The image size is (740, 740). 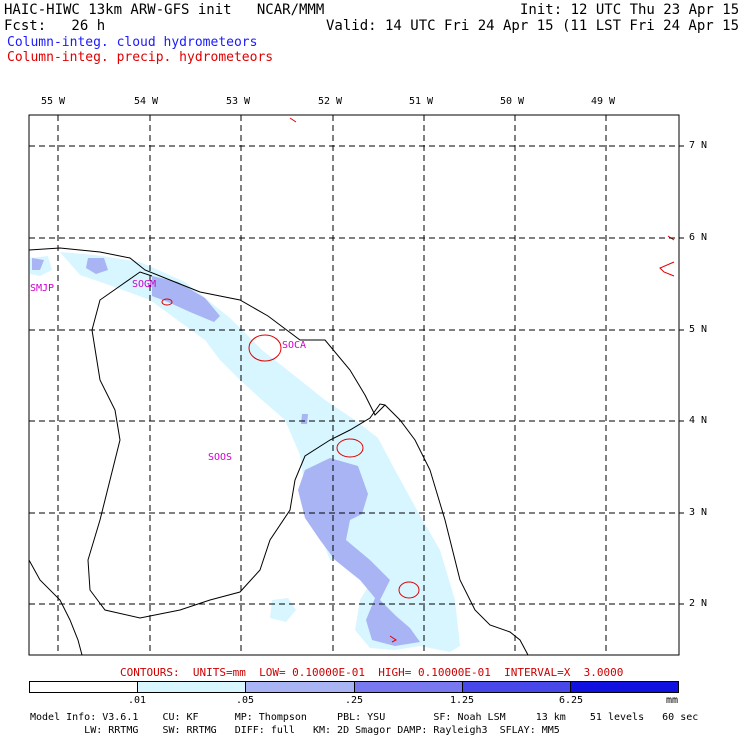 I want to click on lon-label: 55 W, so click(x=53, y=101).